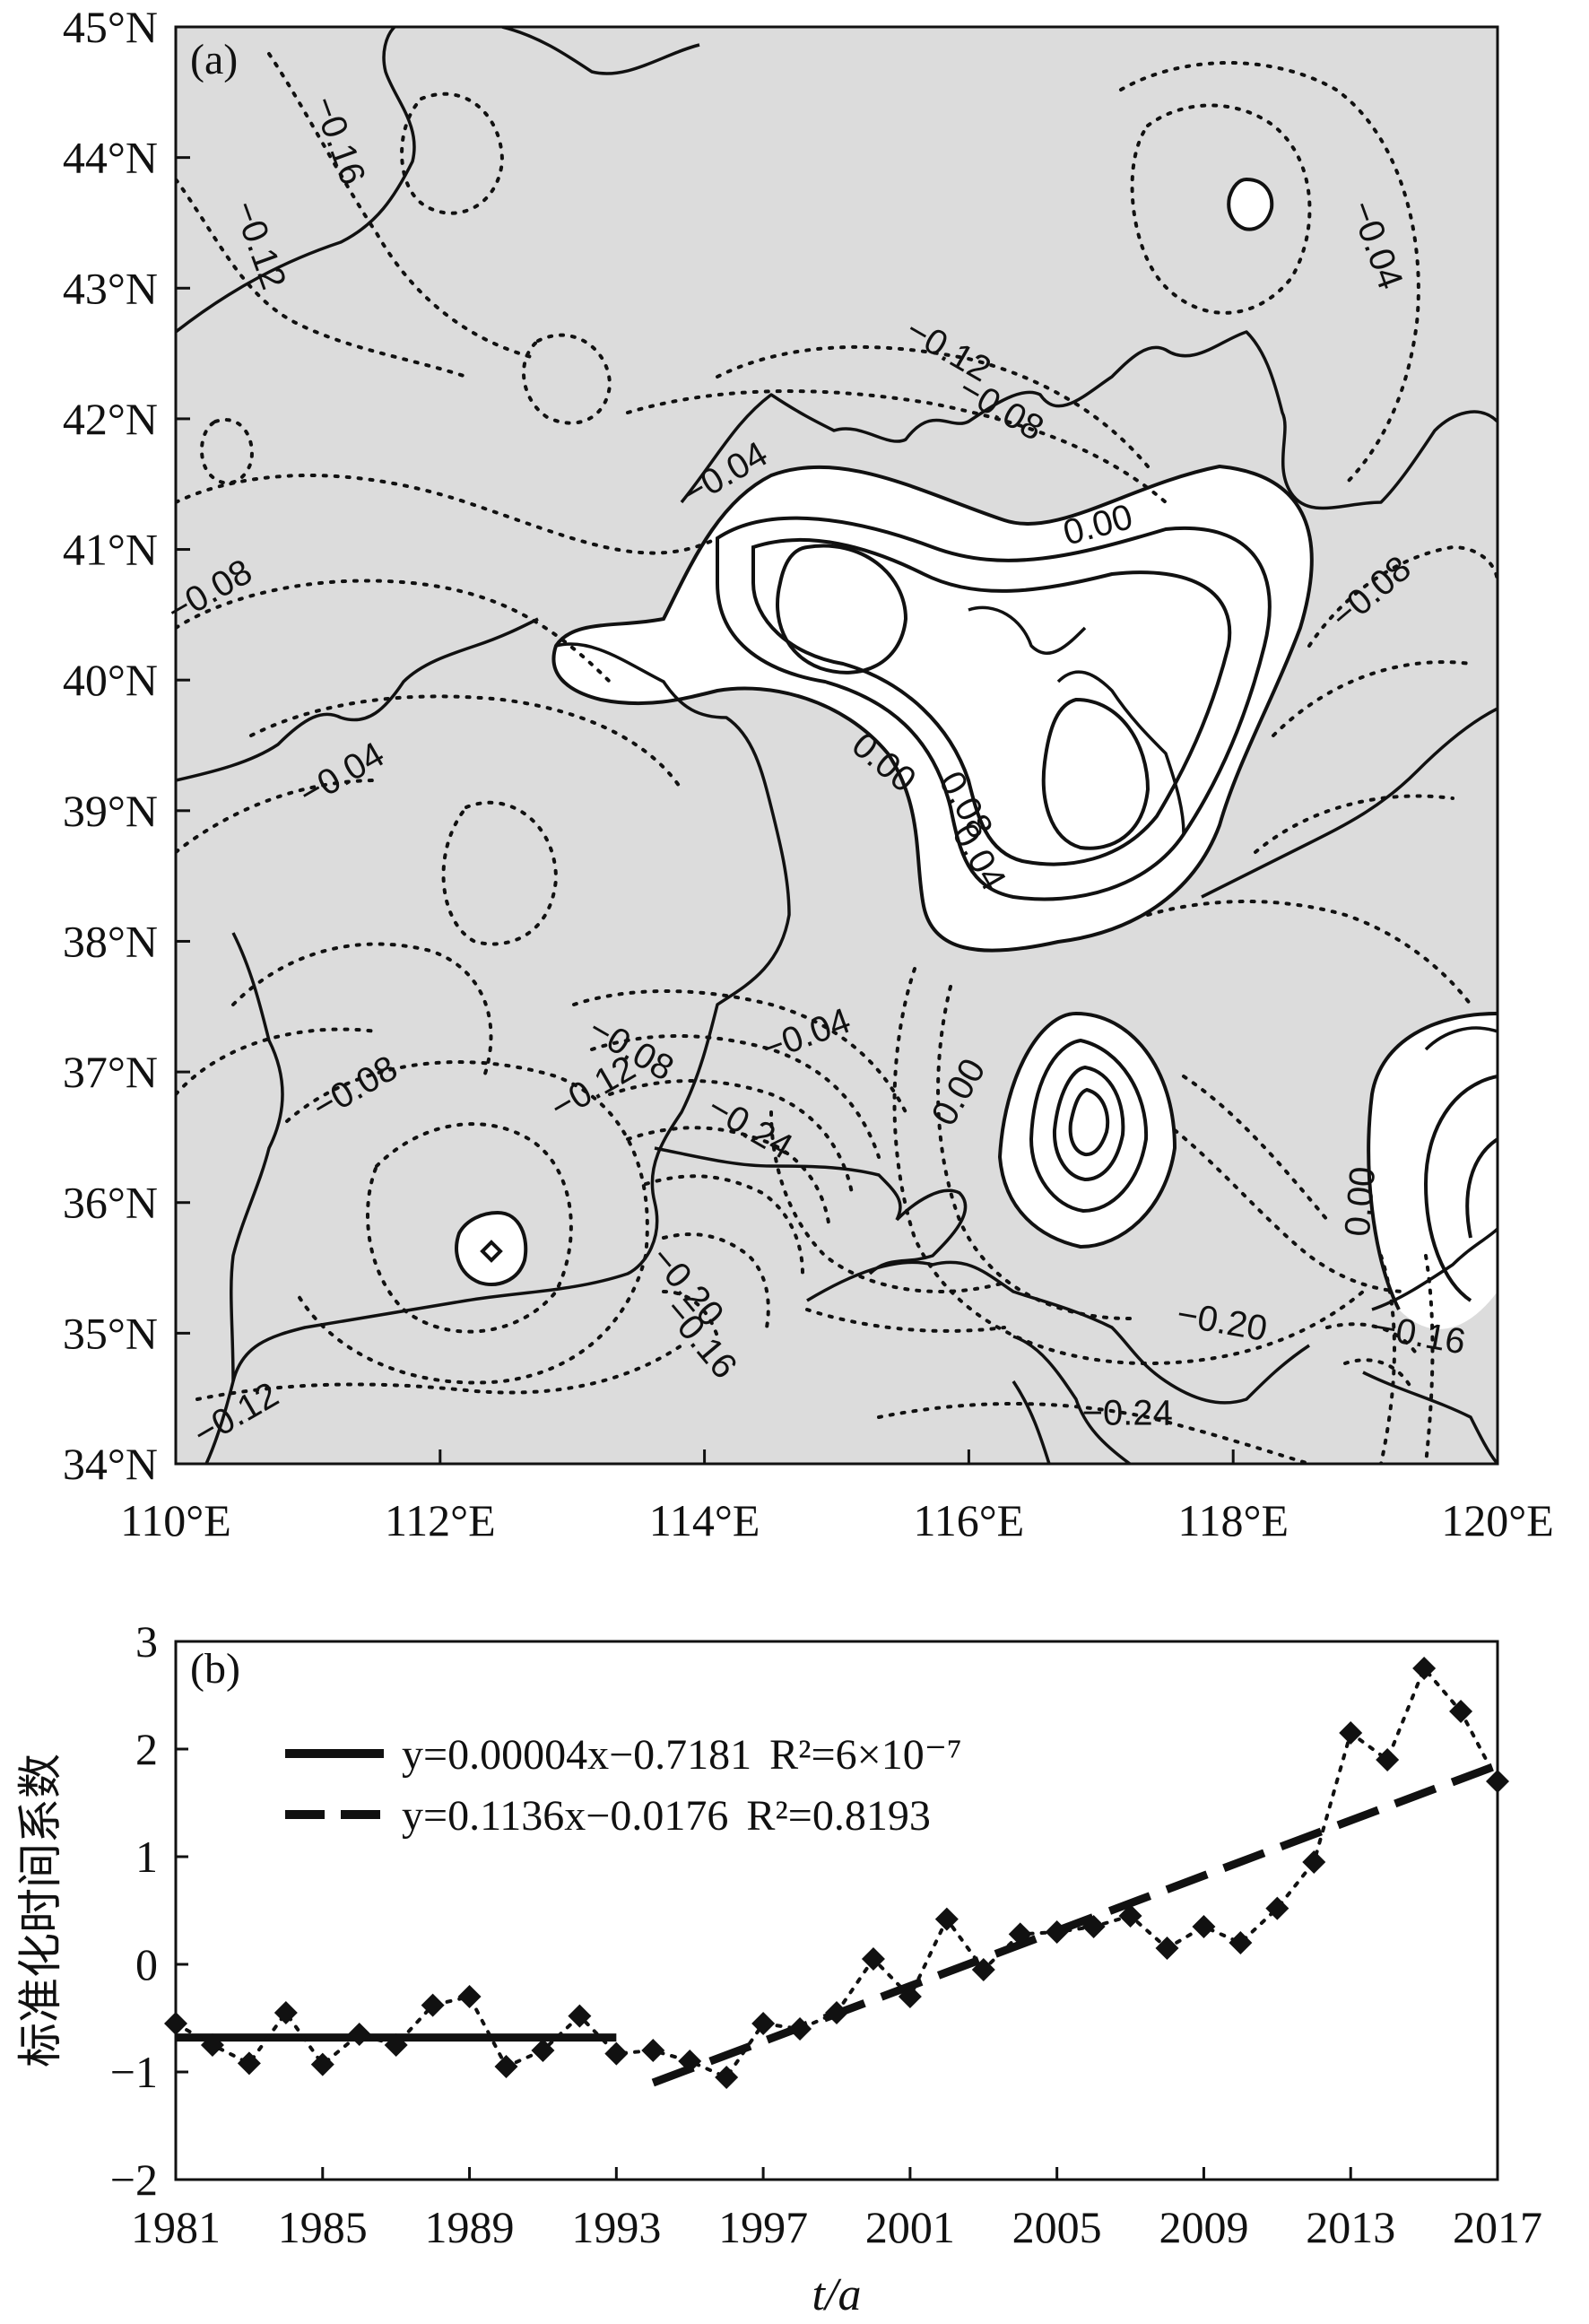 The height and width of the screenshot is (2324, 1589). What do you see at coordinates (1350, 2227) in the screenshot?
I see `x-tick-label: 2013` at bounding box center [1350, 2227].